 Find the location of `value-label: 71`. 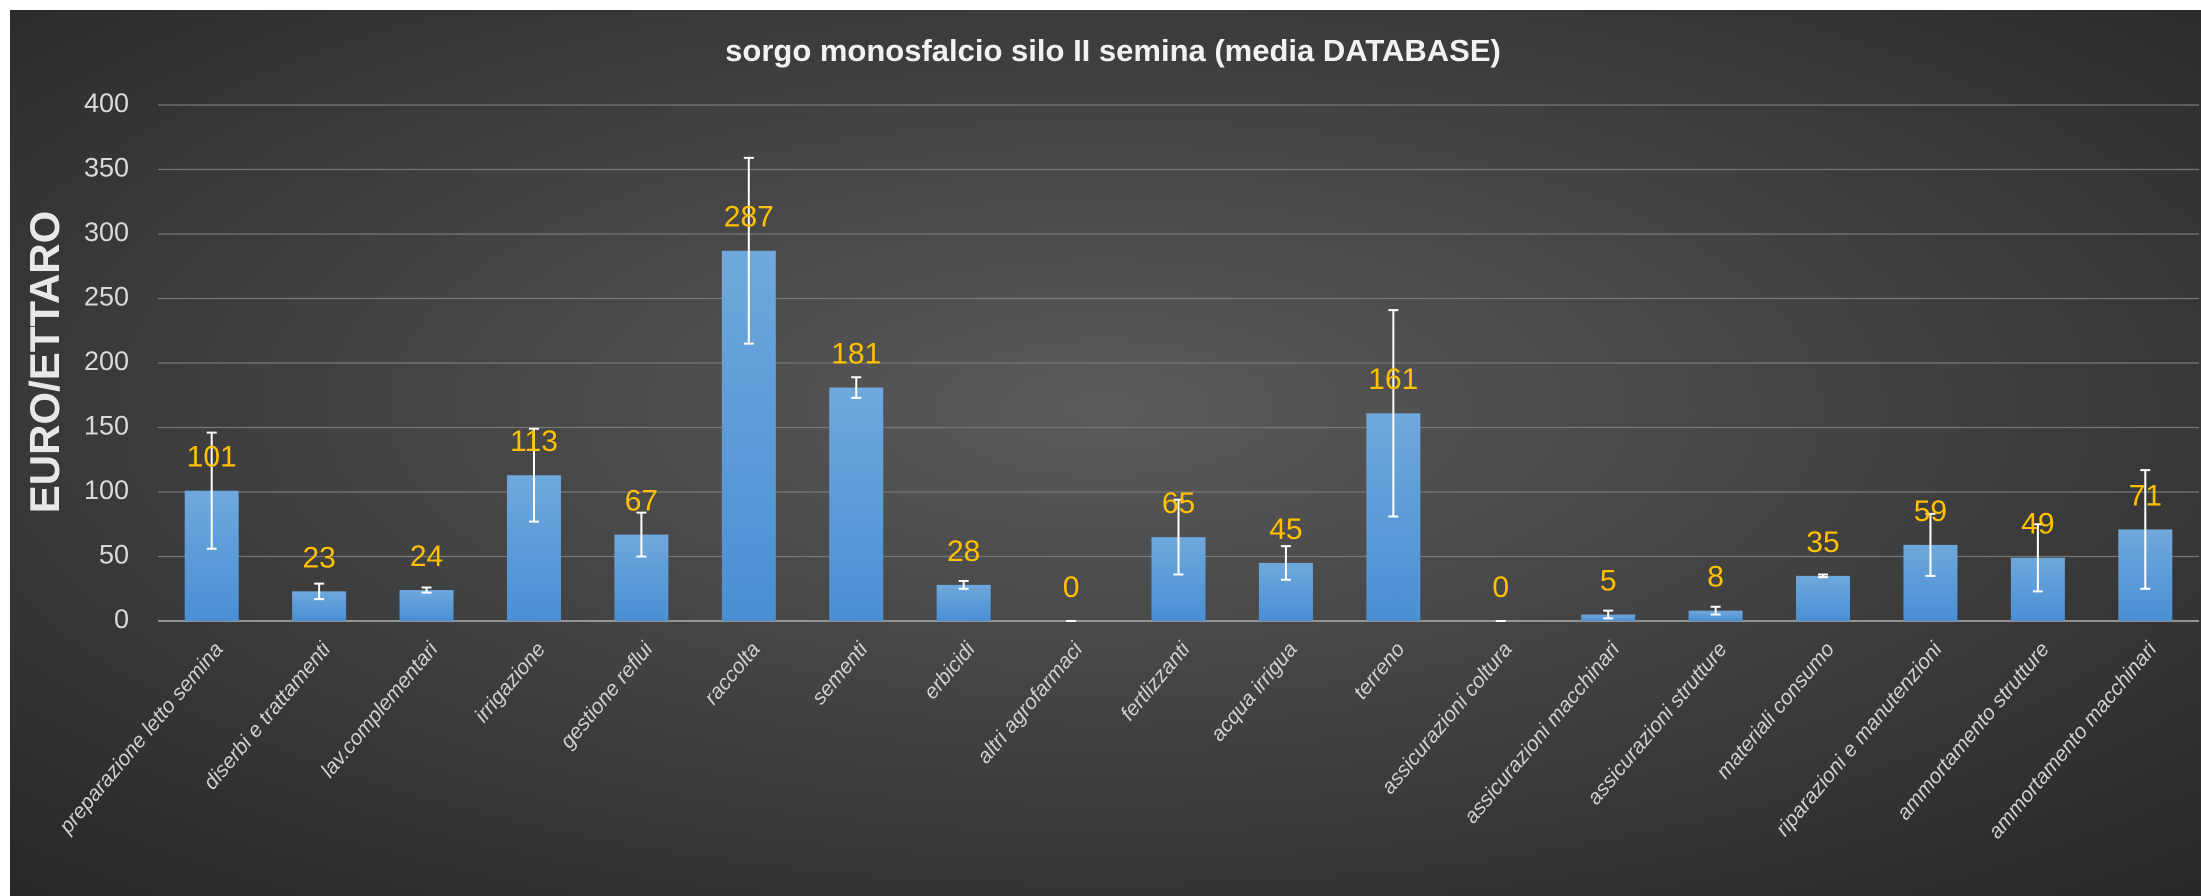

value-label: 71 is located at coordinates (2145, 495).